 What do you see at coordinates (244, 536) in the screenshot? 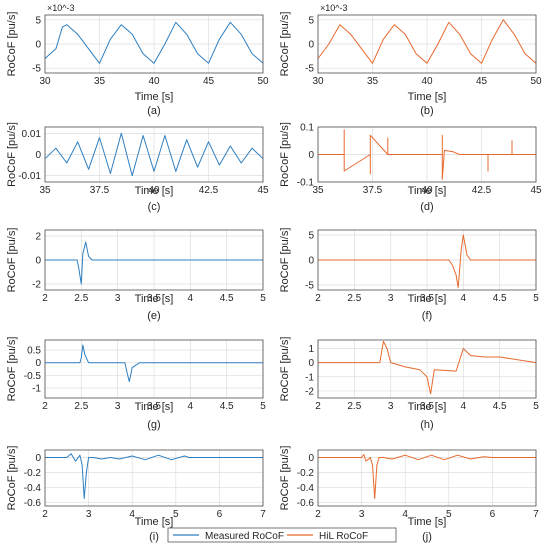
I see `legend-label-measured: Measured RoCoF` at bounding box center [244, 536].